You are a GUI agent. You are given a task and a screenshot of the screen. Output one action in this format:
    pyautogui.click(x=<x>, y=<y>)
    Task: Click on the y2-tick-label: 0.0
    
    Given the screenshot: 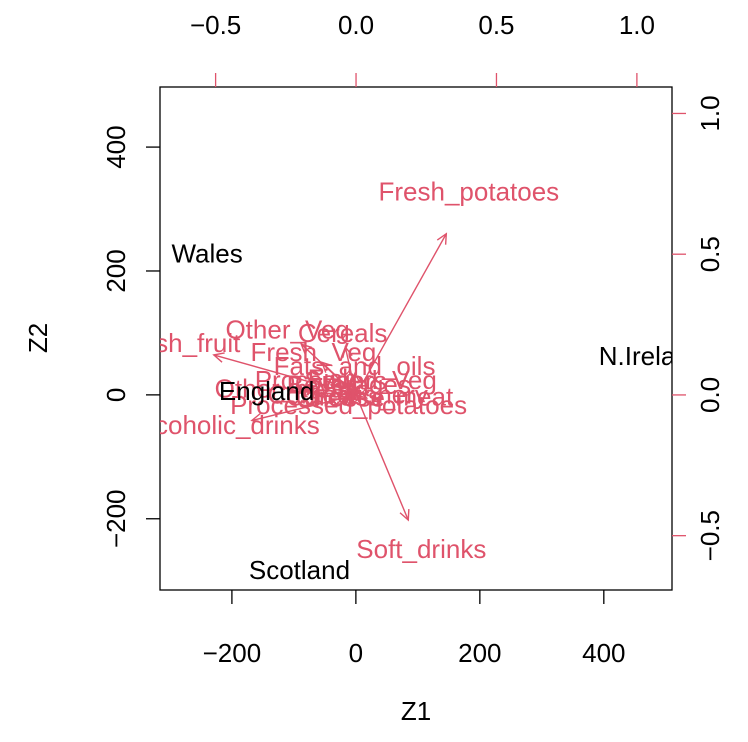 What is the action you would take?
    pyautogui.click(x=710, y=395)
    